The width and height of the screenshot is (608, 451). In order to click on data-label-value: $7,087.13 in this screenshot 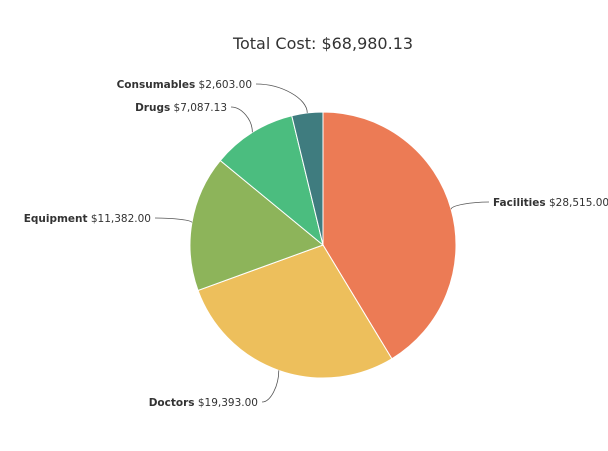, I will do `click(198, 108)`.